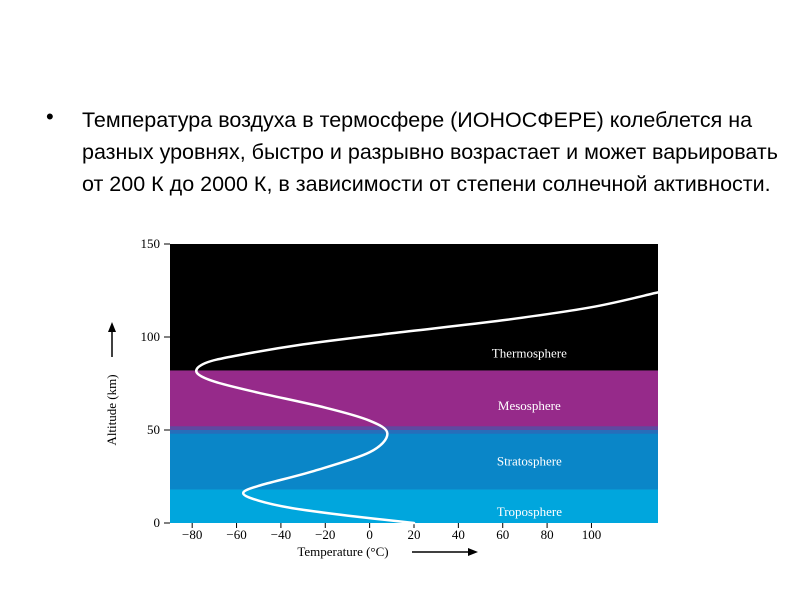 Image resolution: width=800 pixels, height=600 pixels. Describe the element at coordinates (369, 534) in the screenshot. I see `x-tick-label: 0` at that location.